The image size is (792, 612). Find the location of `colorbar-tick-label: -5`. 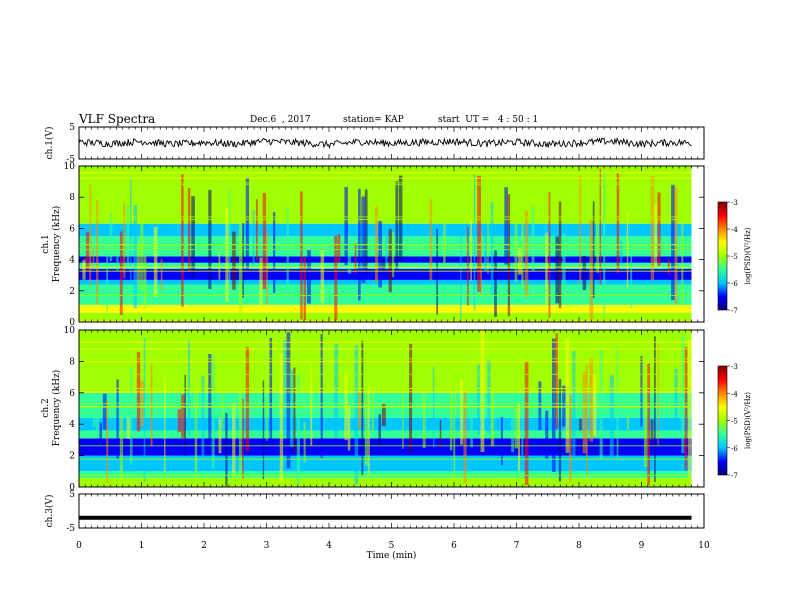

colorbar-tick-label: -5 is located at coordinates (734, 257).